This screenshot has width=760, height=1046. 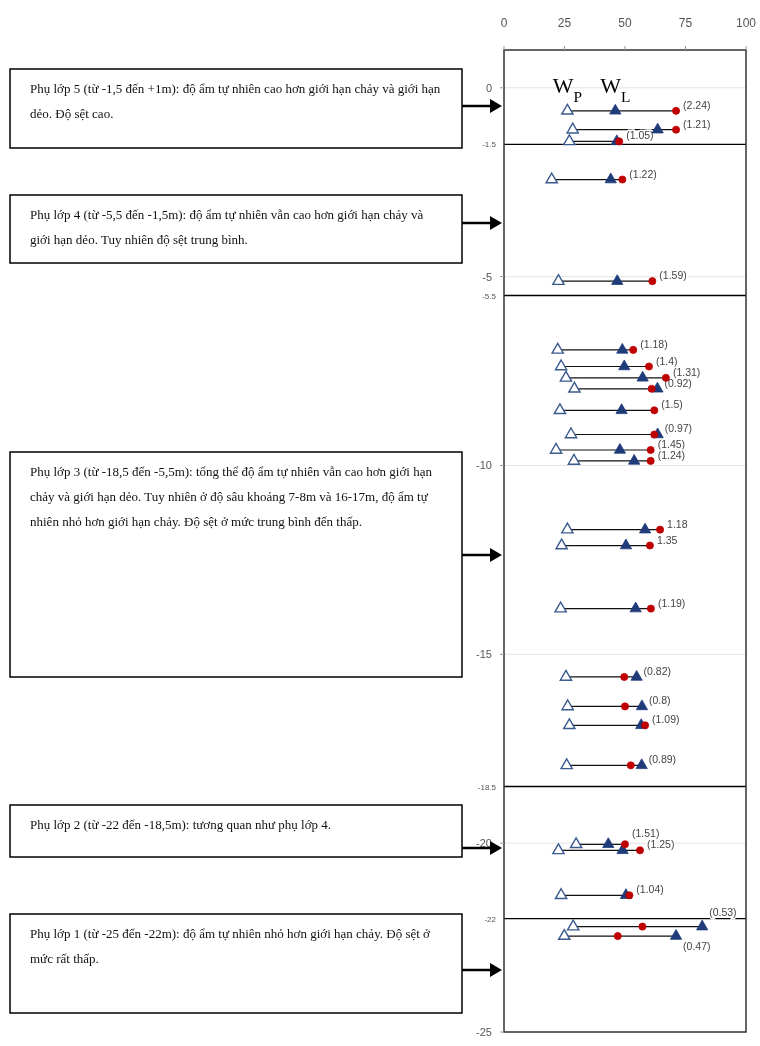 I want to click on annotation: (1.25), so click(x=661, y=844).